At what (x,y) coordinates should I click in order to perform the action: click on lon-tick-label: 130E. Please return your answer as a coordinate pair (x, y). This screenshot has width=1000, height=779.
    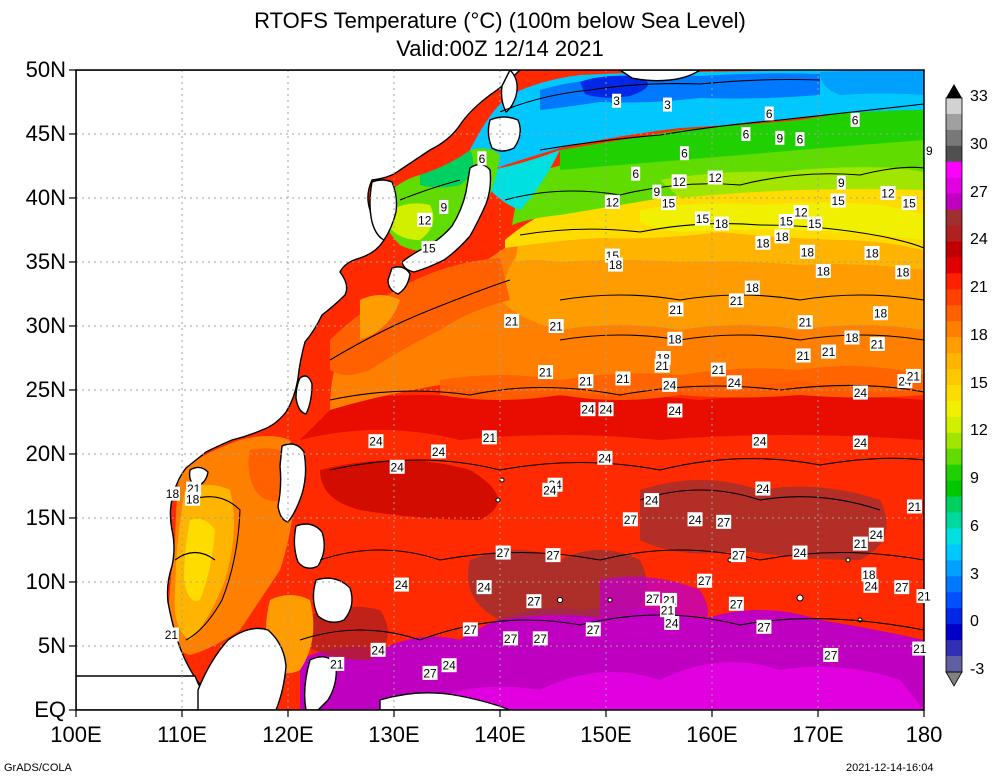
    Looking at the image, I should click on (394, 734).